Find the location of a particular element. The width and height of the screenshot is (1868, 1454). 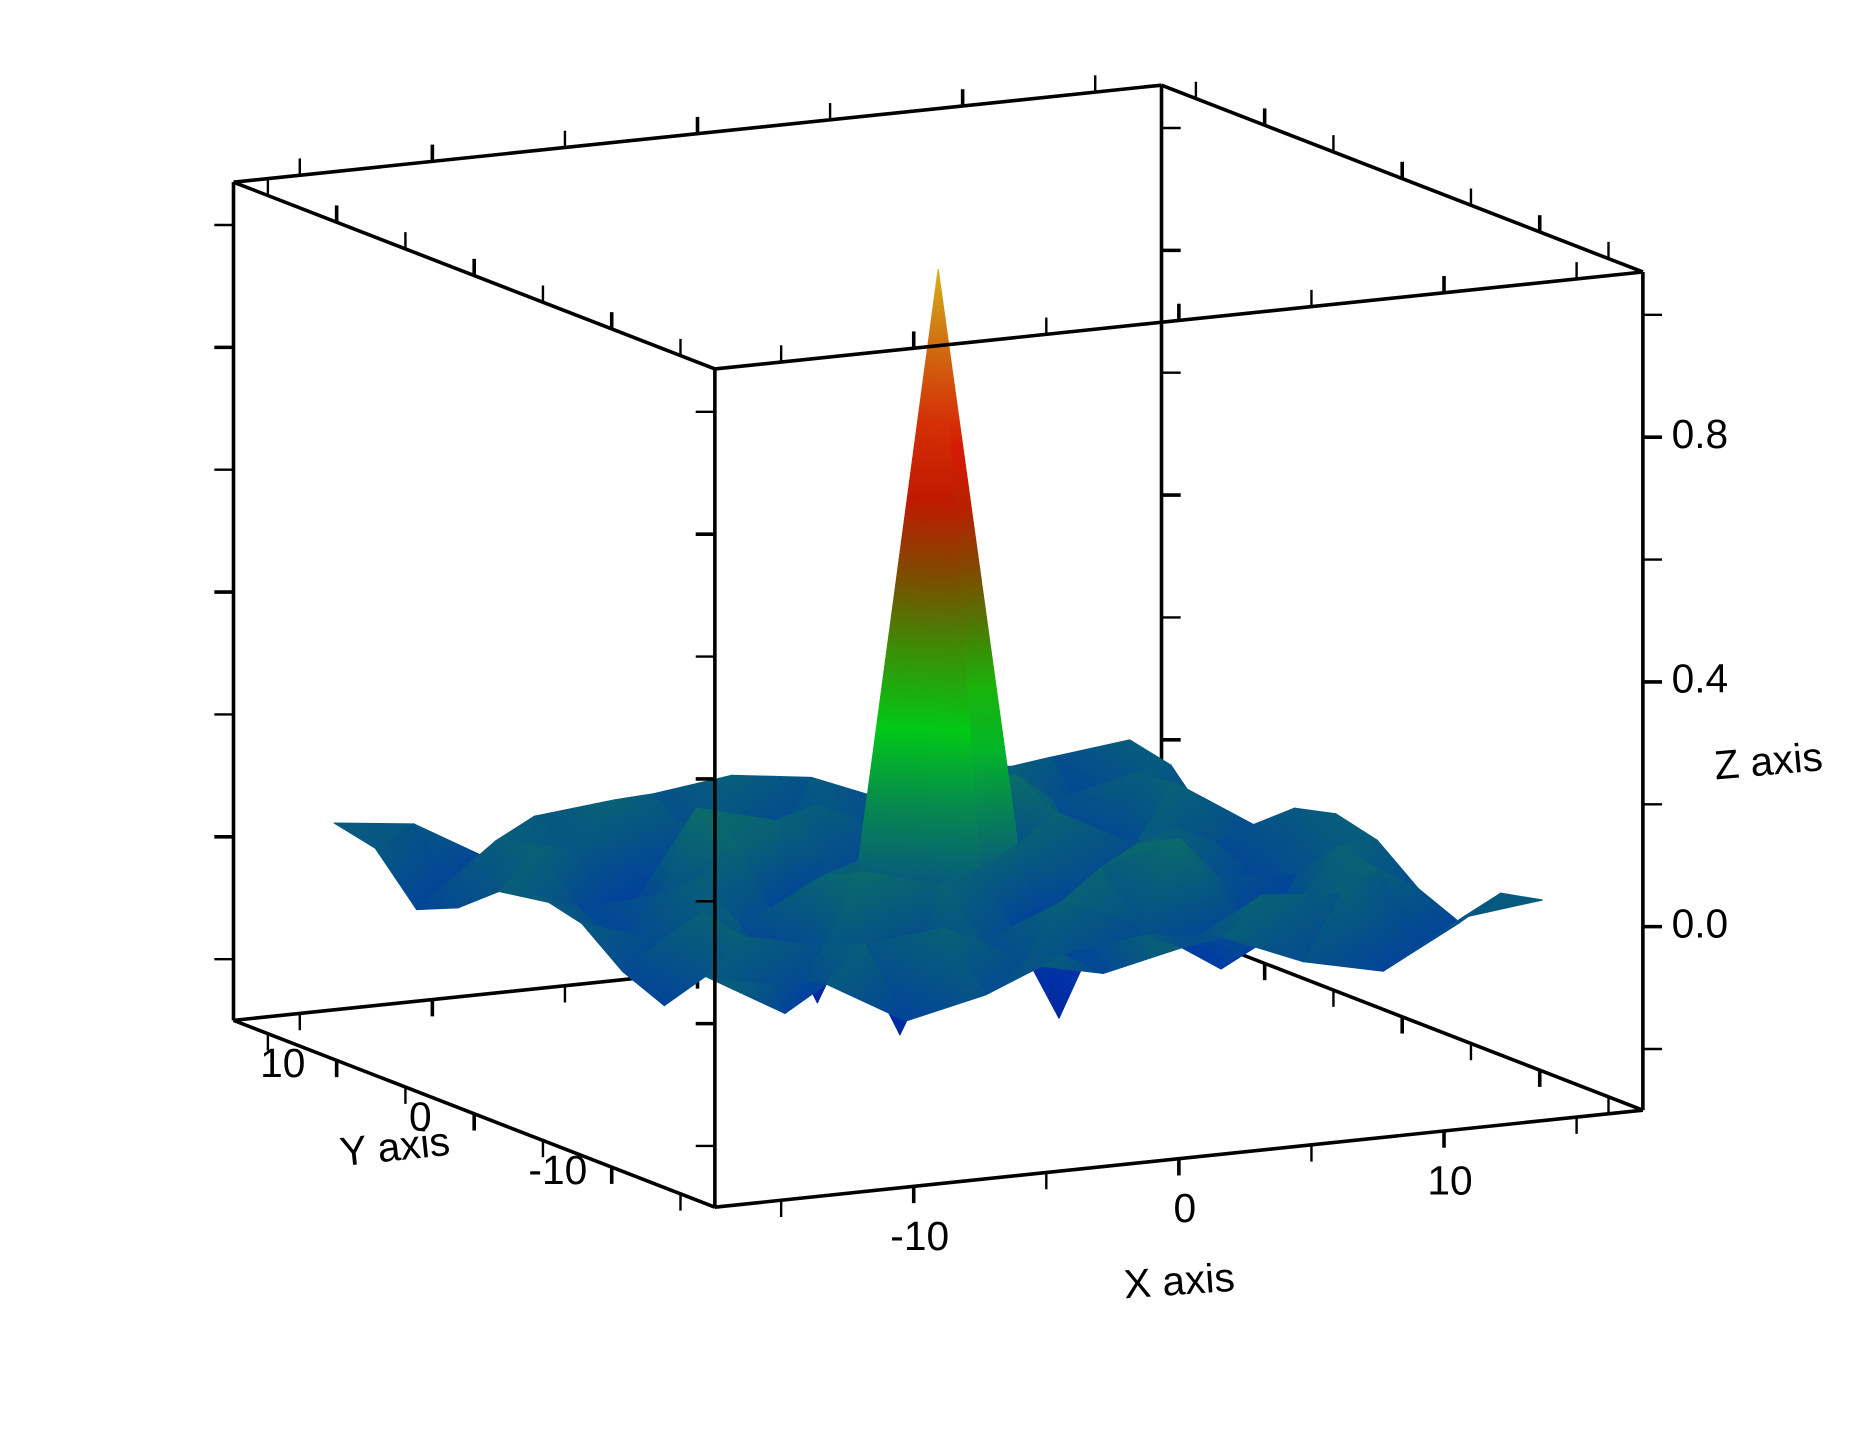

z-axis-title: Z axis is located at coordinates (1768, 760).